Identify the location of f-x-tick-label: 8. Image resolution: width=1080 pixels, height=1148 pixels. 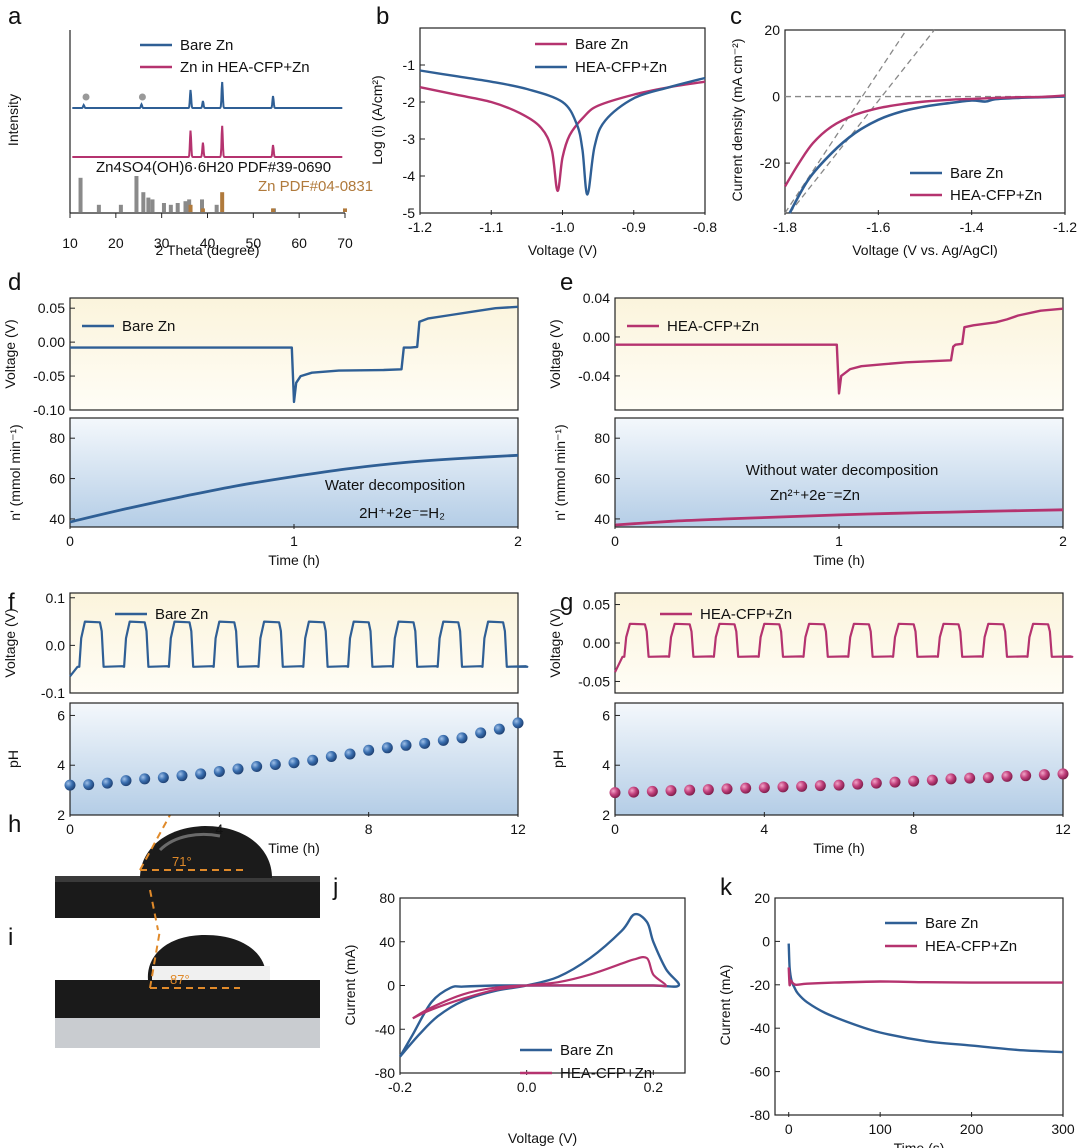
(369, 829).